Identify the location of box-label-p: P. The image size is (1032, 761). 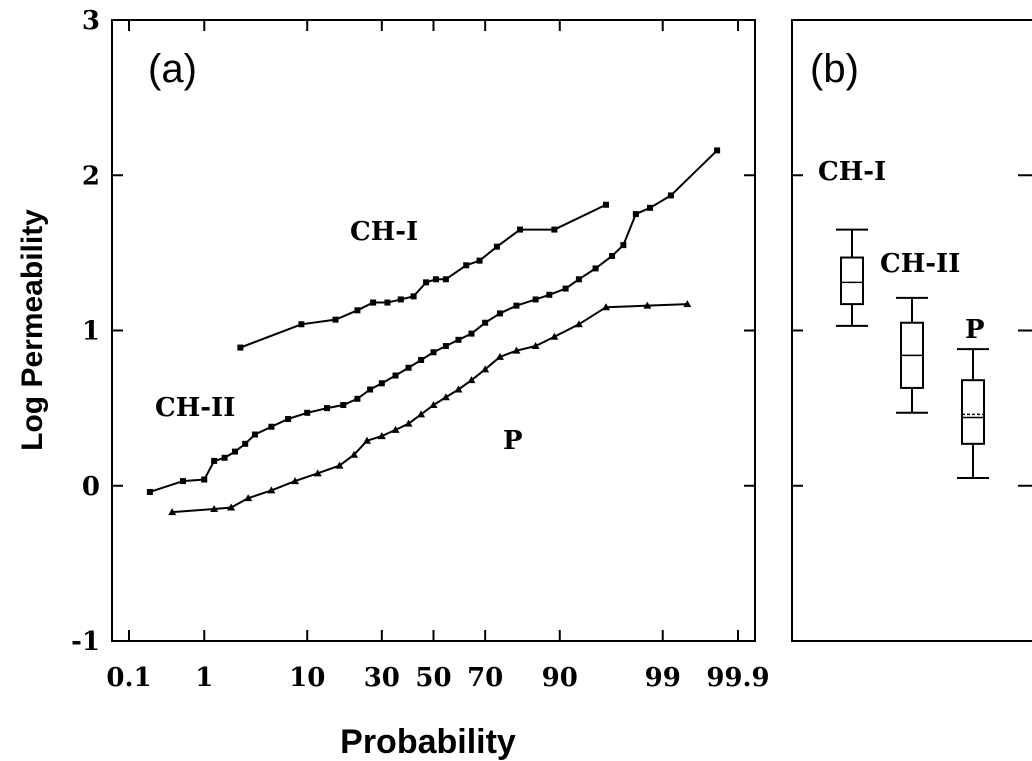
(975, 330).